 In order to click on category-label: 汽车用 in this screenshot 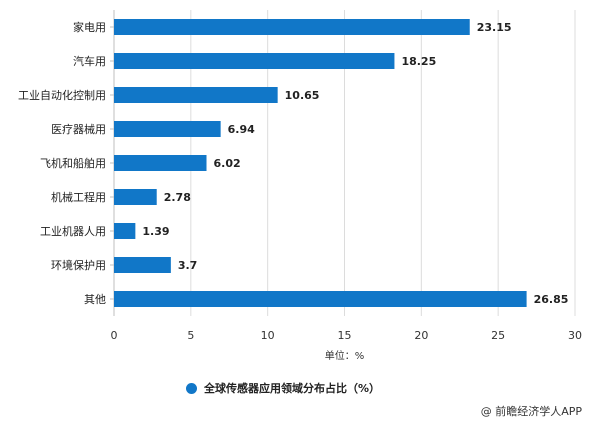, I will do `click(89, 61)`.